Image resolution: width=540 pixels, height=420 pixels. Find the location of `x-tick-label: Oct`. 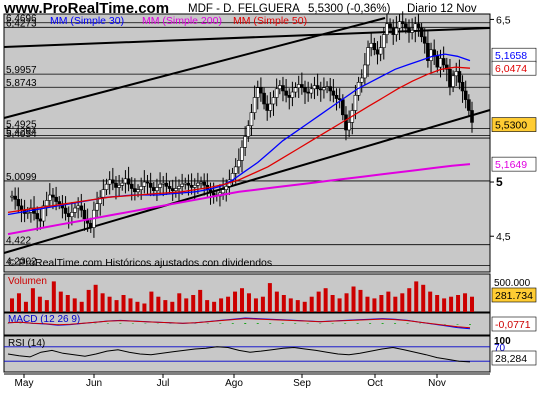

x-tick-label: Oct is located at coordinates (375, 383).